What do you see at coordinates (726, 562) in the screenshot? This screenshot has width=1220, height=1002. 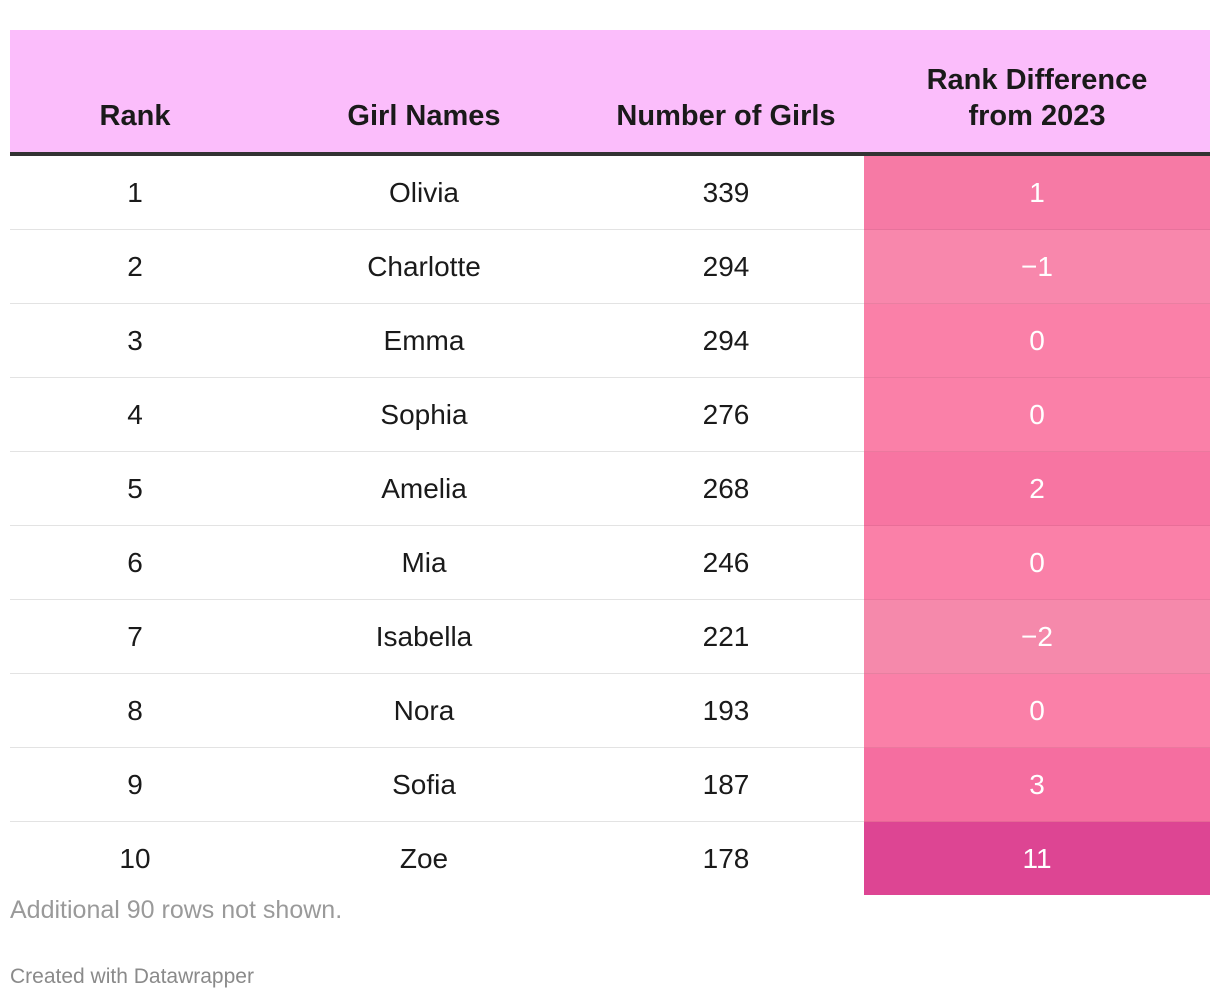 I see `number-of-girls-cell: 246` at bounding box center [726, 562].